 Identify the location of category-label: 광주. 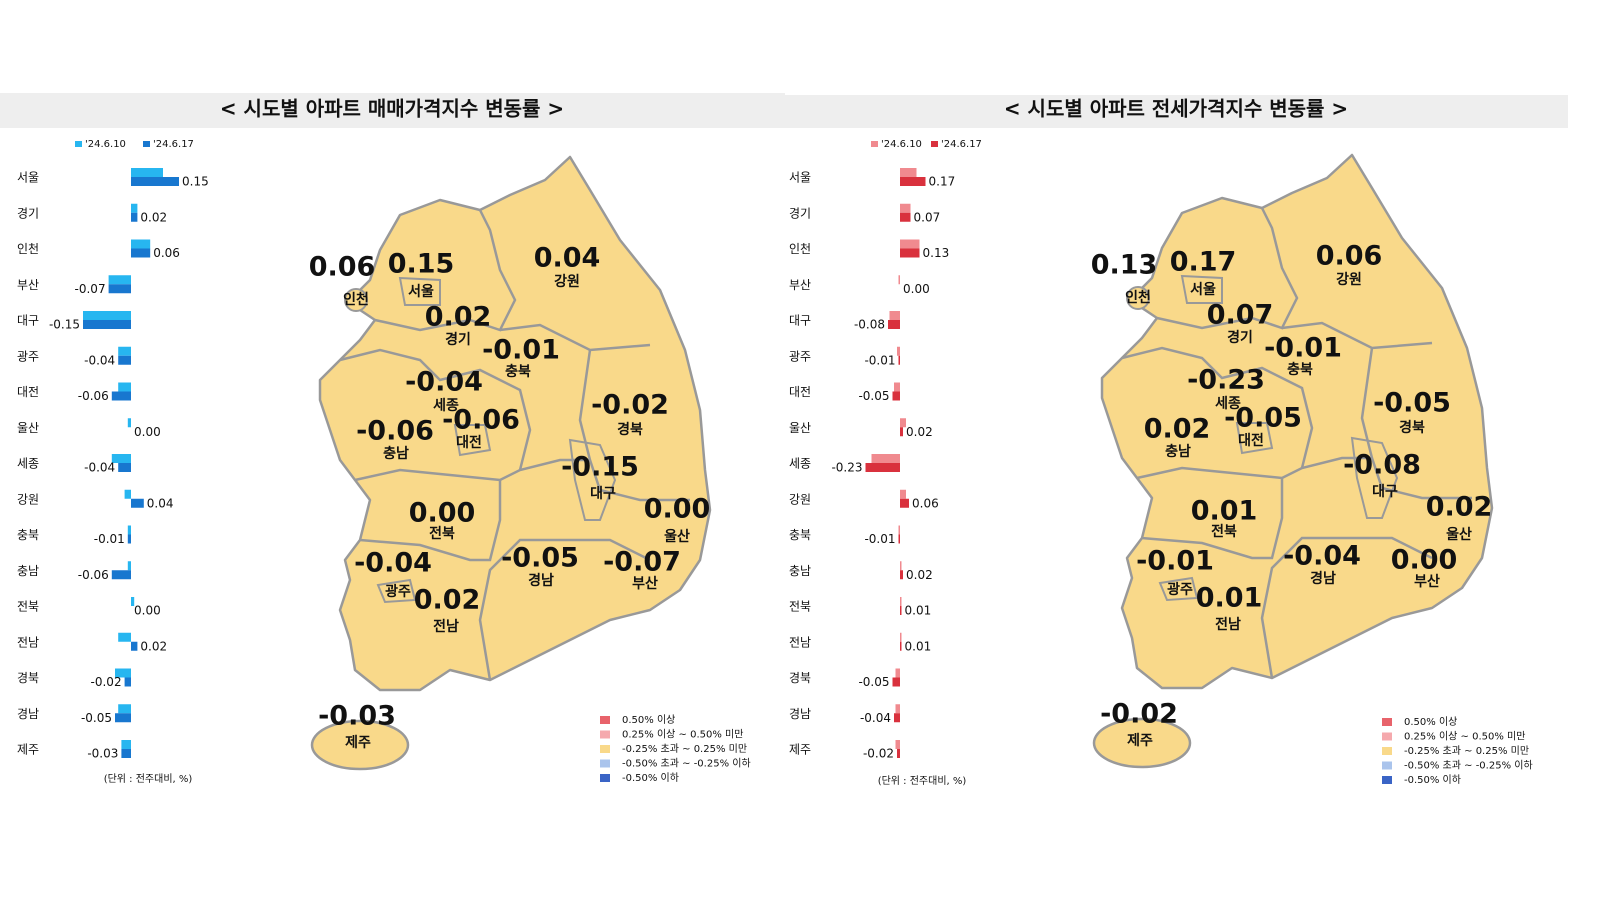
(28, 356).